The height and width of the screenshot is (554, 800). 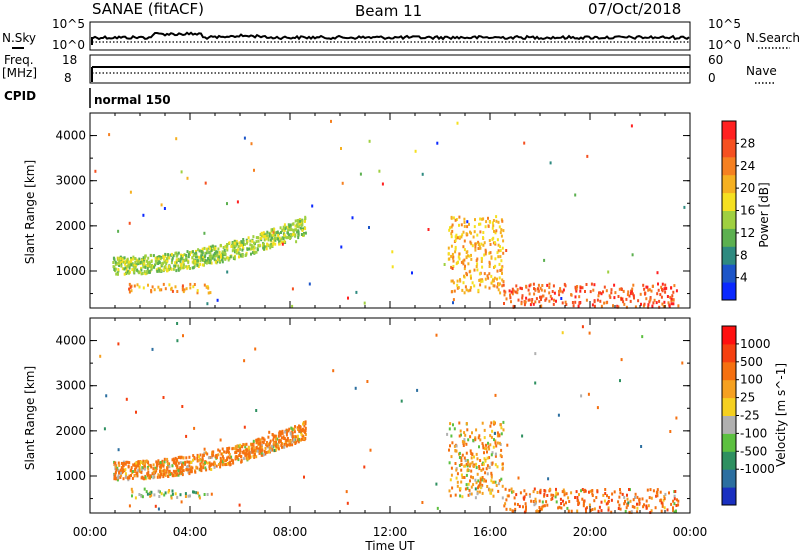 What do you see at coordinates (19, 60) in the screenshot?
I see `freq-label: Freq.` at bounding box center [19, 60].